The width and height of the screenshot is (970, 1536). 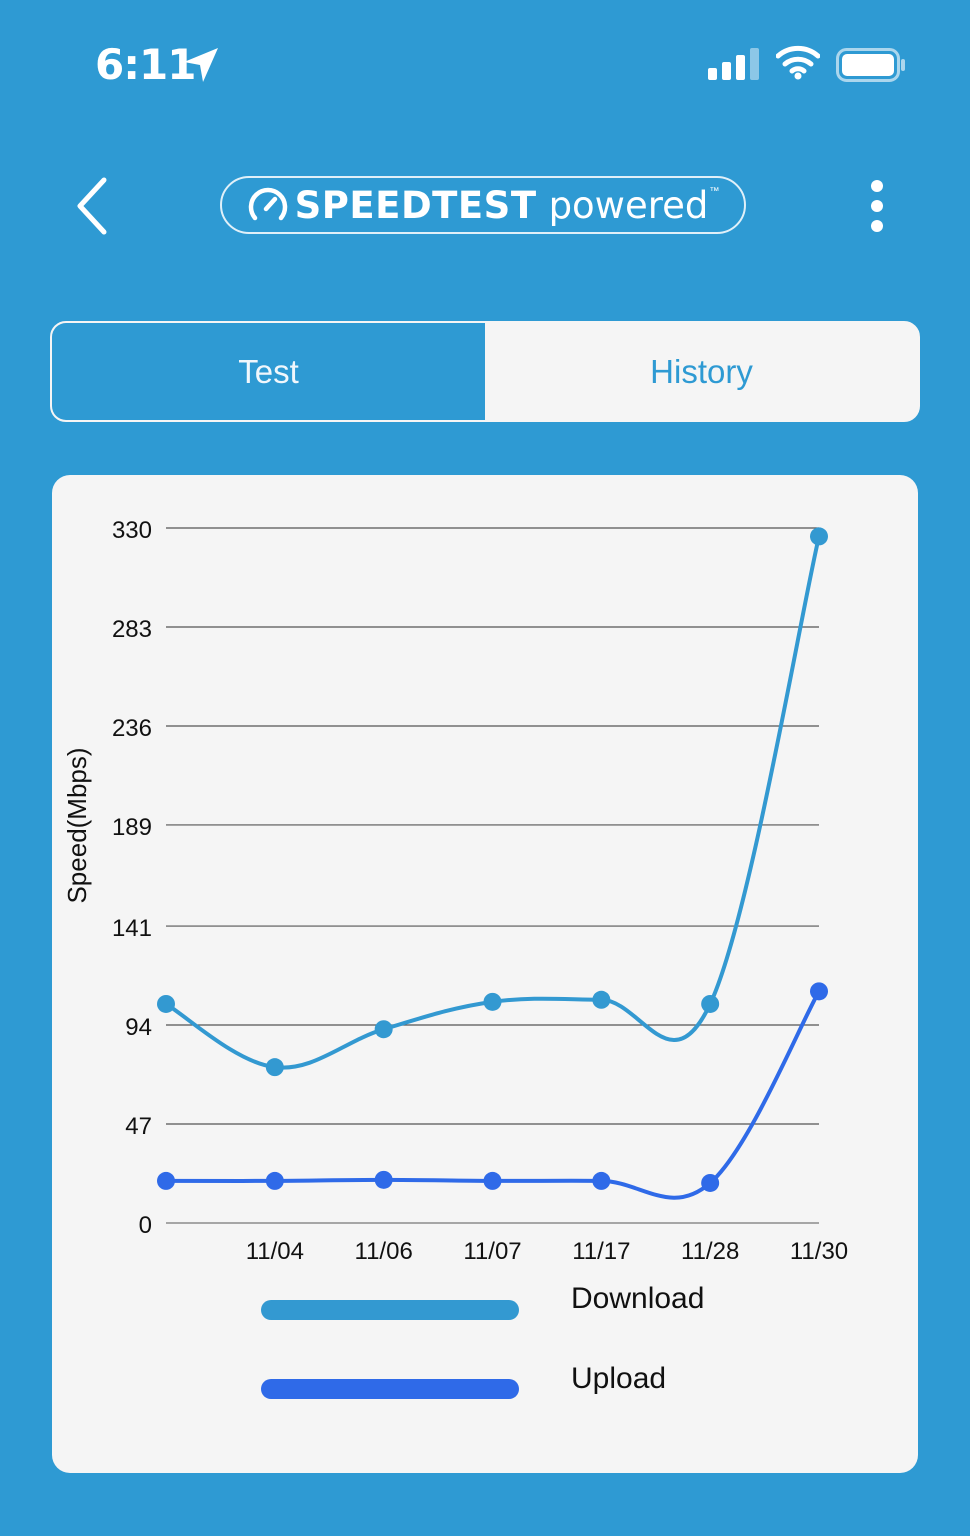 I want to click on status-bar: 6:11, so click(x=485, y=60).